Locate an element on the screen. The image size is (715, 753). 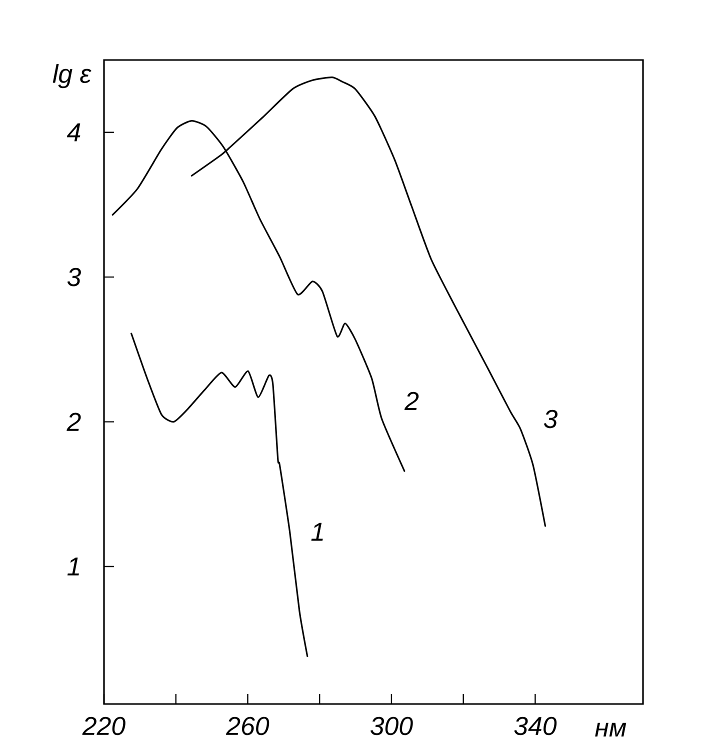
y-tick-label: 4 is located at coordinates (73, 132).